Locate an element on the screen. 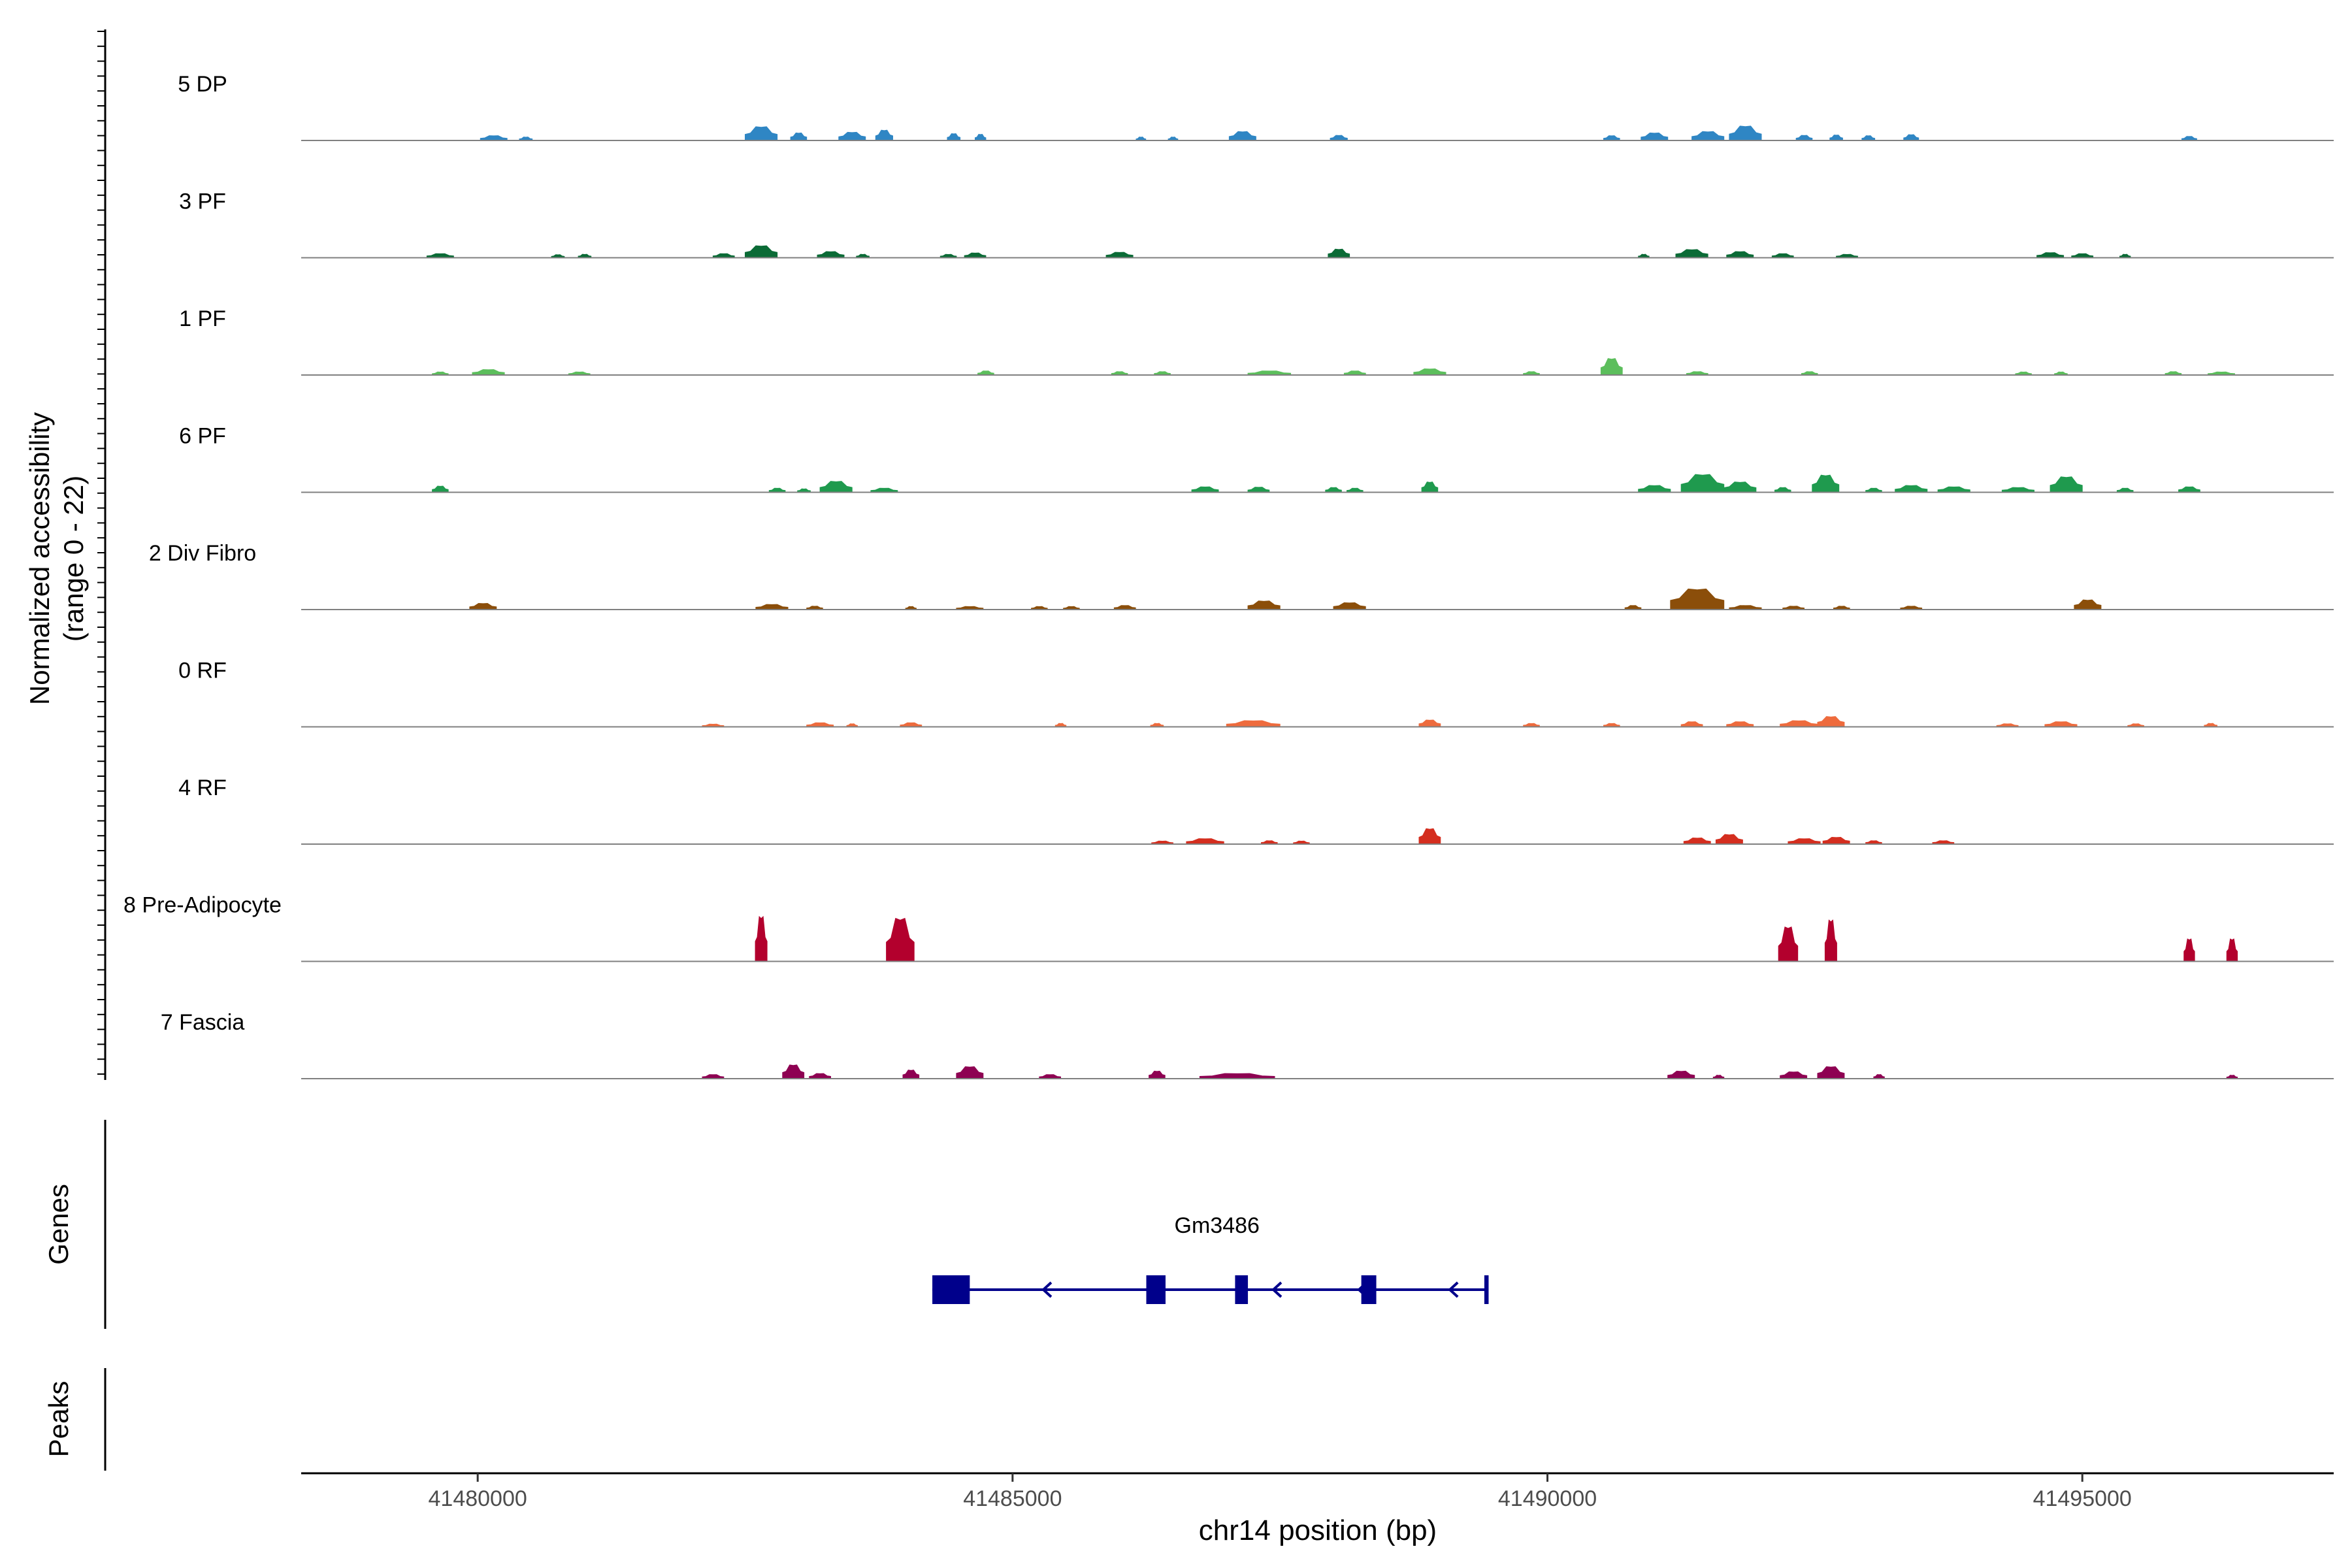 This screenshot has width=2352, height=1568. track-label: 4 RF is located at coordinates (202, 788).